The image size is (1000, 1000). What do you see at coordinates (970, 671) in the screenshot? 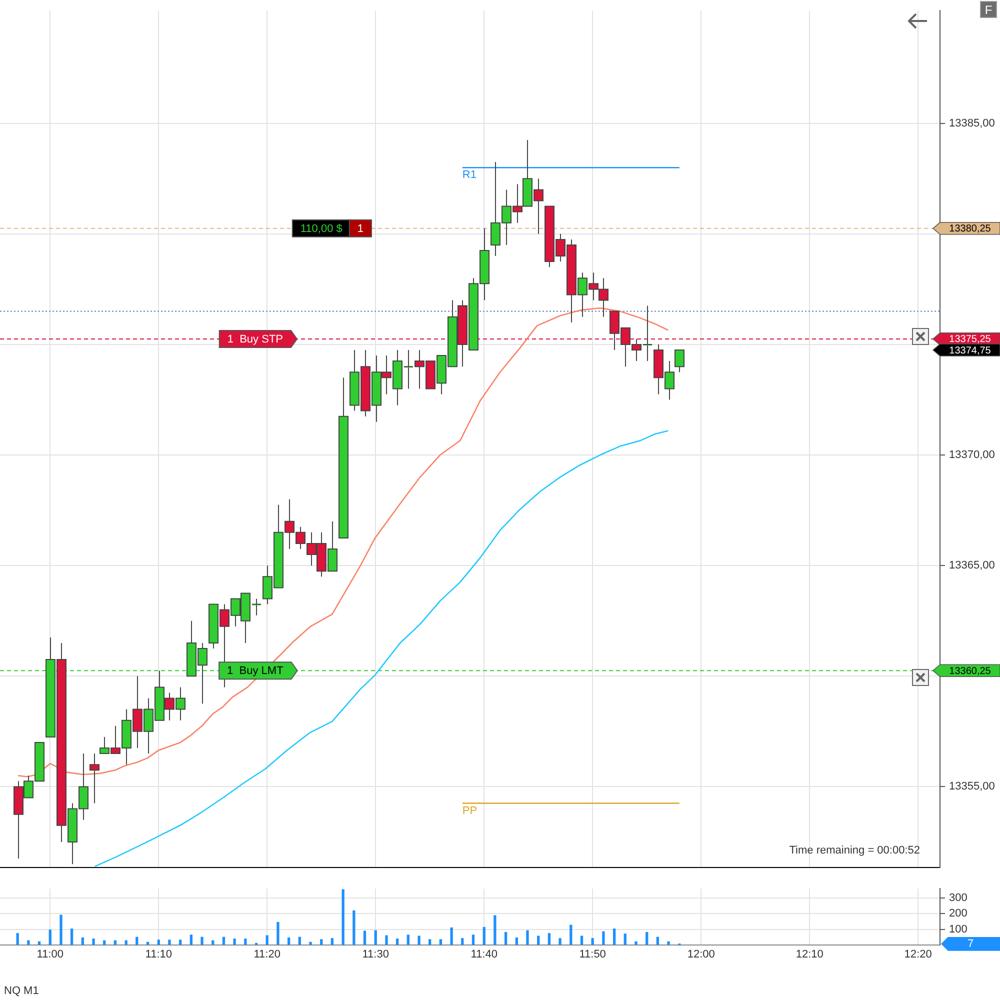
I see `ref-line-label: 13360,25` at bounding box center [970, 671].